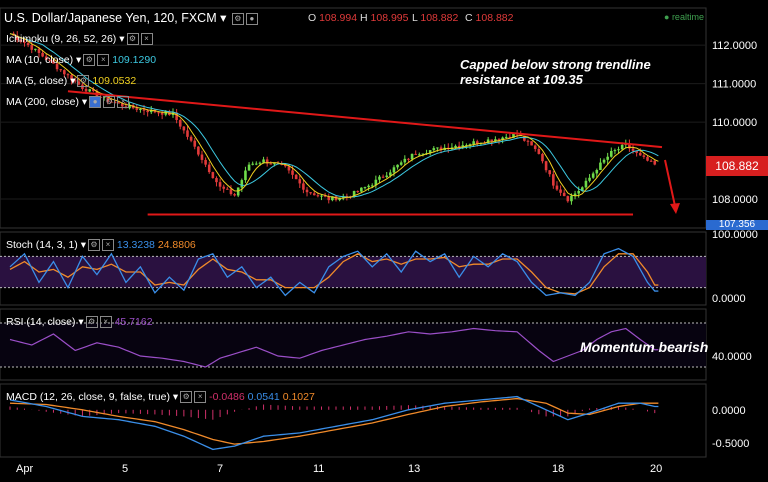 The width and height of the screenshot is (768, 482). I want to click on rsi-band, so click(353, 345).